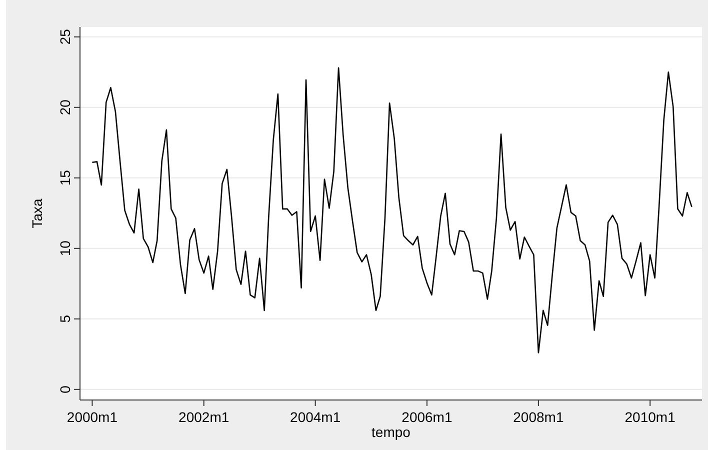  I want to click on y-tick-label: 0, so click(65, 389).